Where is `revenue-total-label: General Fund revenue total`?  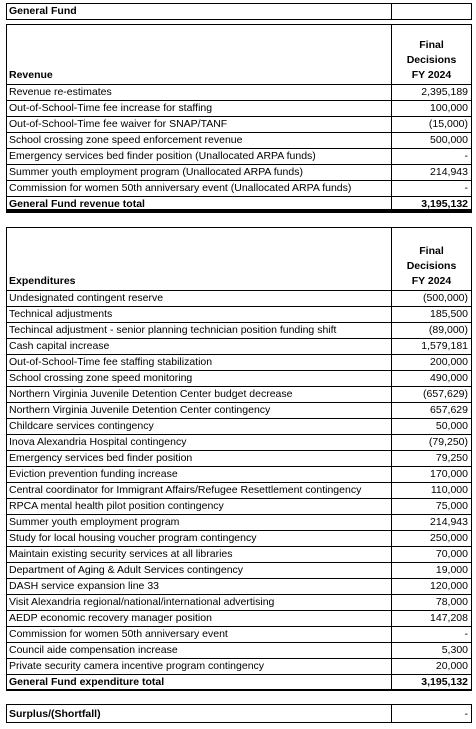
revenue-total-label: General Fund revenue total is located at coordinates (198, 204).